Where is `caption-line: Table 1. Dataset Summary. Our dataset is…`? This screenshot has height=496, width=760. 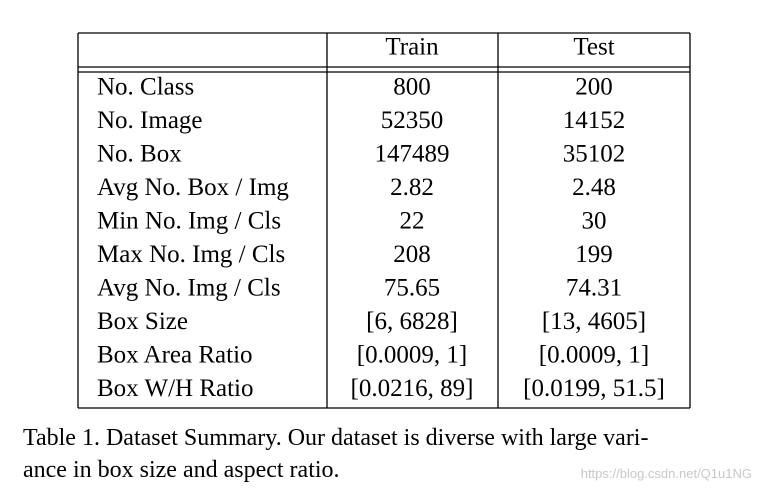 caption-line: Table 1. Dataset Summary. Our dataset is… is located at coordinates (335, 438).